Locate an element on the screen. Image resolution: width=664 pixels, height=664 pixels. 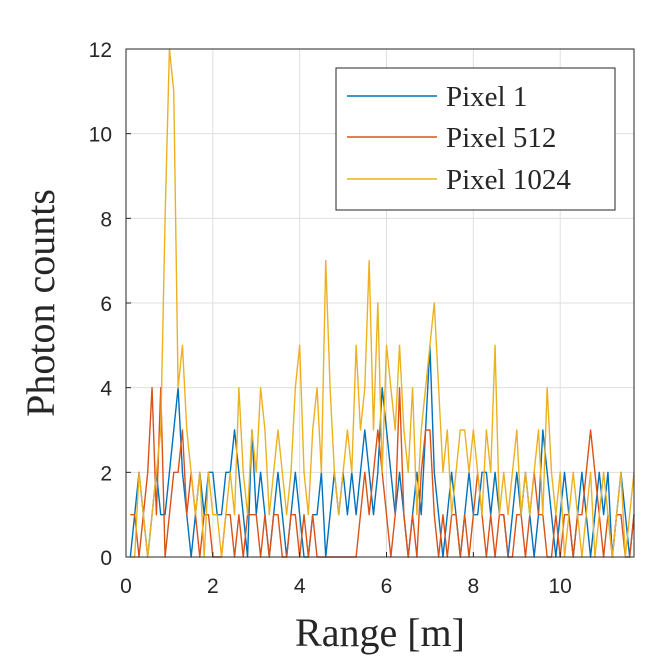
y-tick-label: 12 is located at coordinates (100, 50).